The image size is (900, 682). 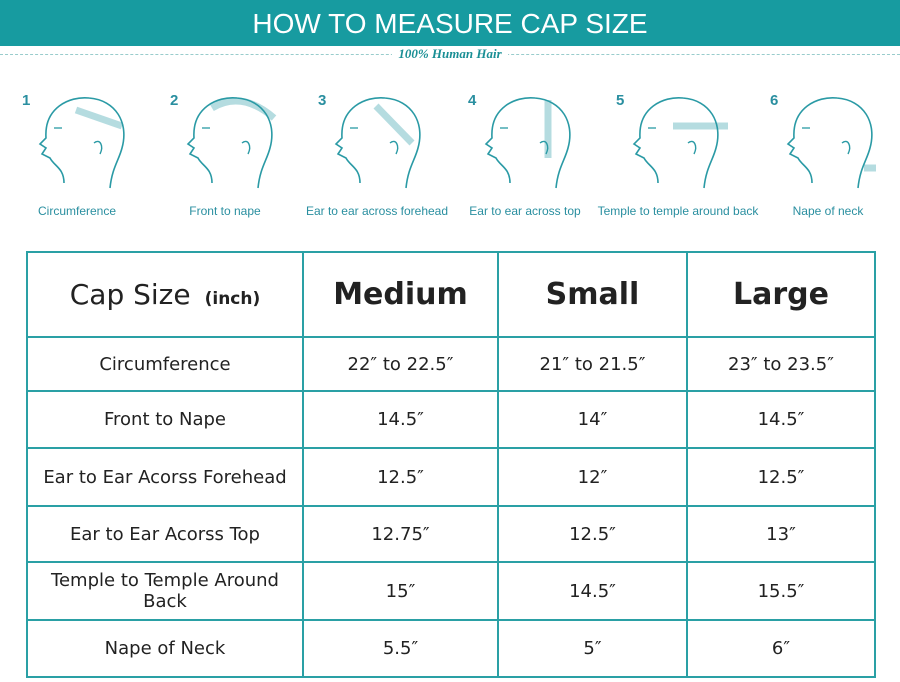 I want to click on measure-name: Ear to Ear Acorss Forehead, so click(x=165, y=477).